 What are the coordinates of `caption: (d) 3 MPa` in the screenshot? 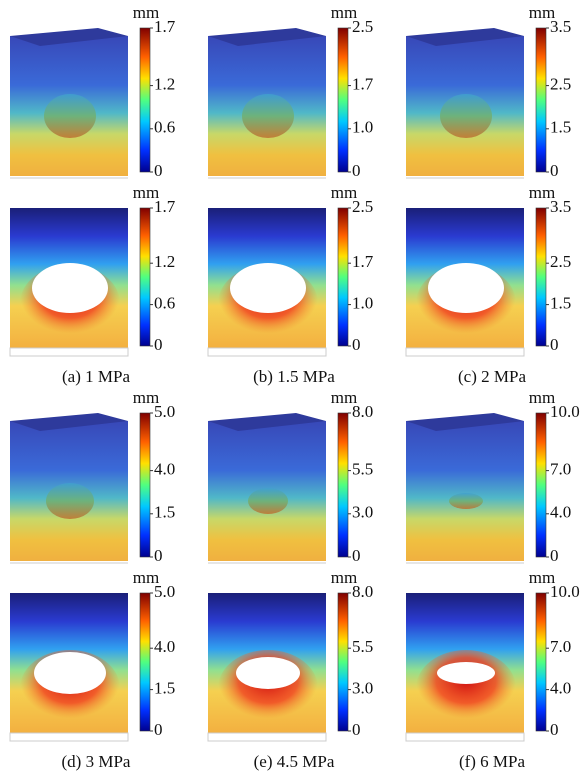 It's located at (96, 761).